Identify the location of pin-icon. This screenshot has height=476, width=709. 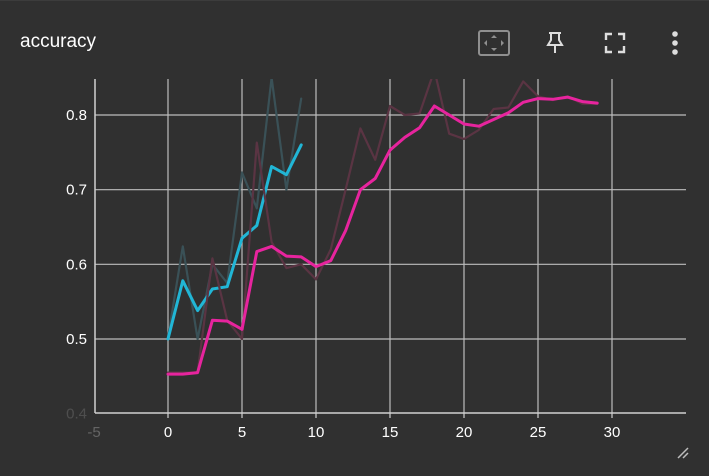
(555, 42).